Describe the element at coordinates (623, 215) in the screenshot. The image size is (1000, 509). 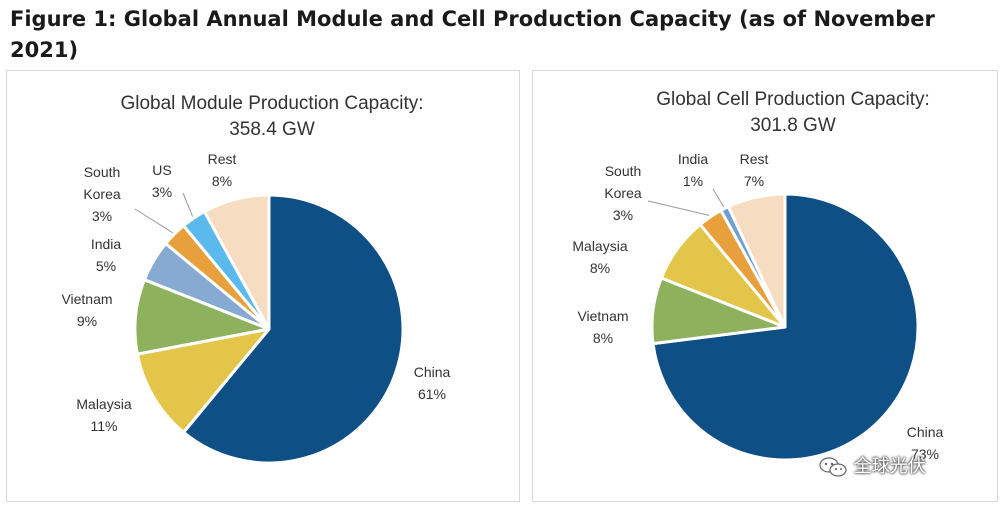
I see `cell-pct-south-korea: 3%` at that location.